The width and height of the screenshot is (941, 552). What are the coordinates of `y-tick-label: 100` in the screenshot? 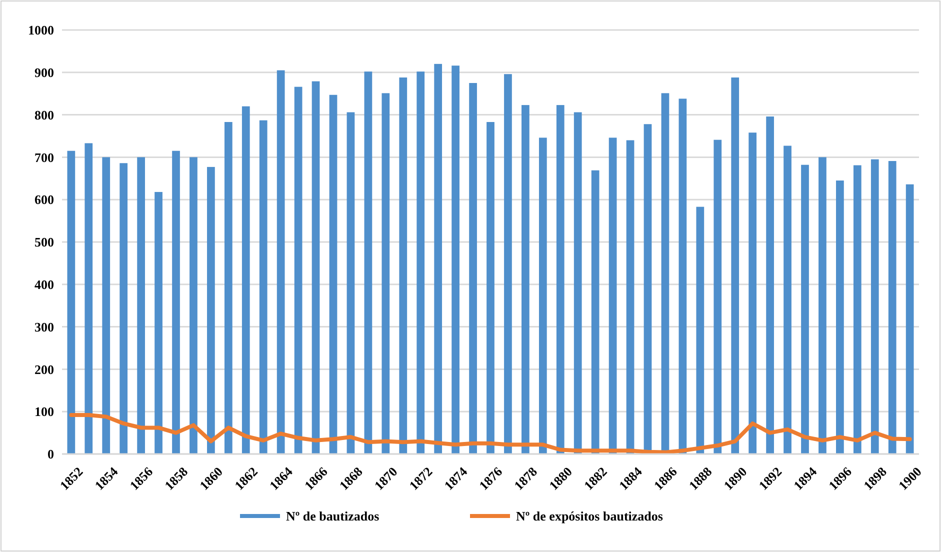 It's located at (44, 412).